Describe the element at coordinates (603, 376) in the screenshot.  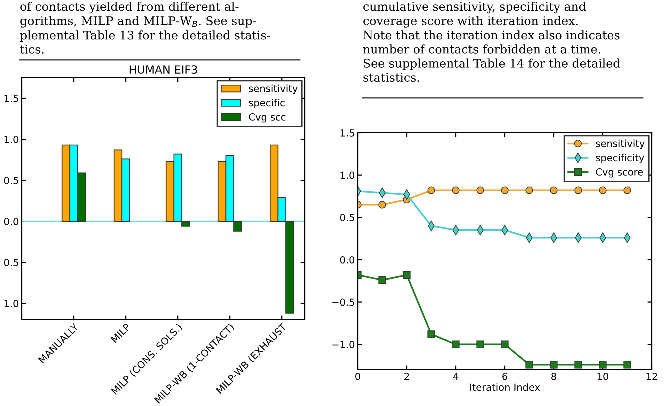
I see `x-tick-label: 10` at that location.